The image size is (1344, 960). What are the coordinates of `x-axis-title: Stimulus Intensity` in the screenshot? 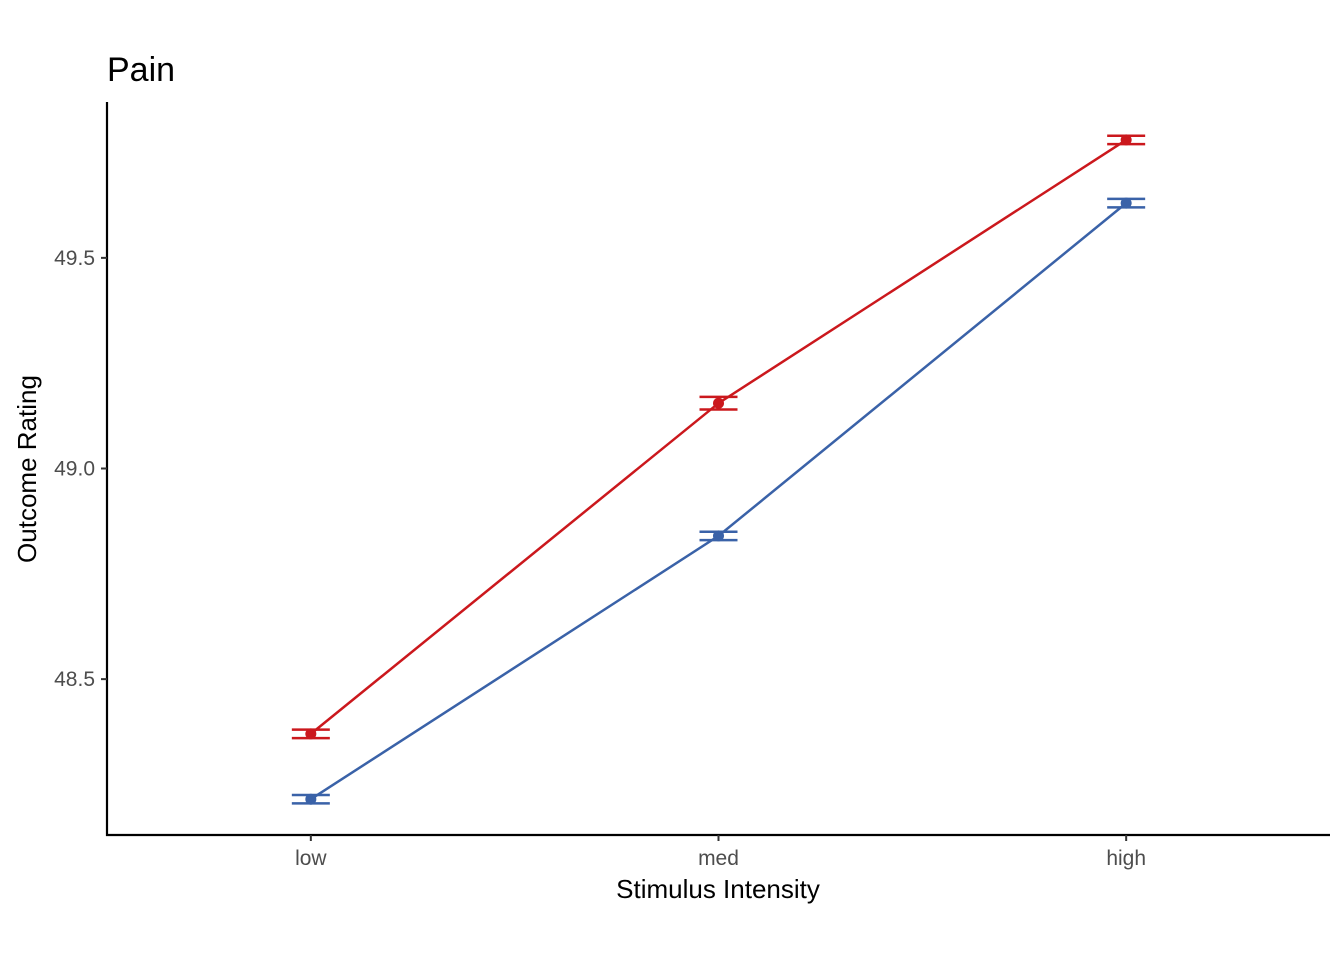 It's located at (718, 889).